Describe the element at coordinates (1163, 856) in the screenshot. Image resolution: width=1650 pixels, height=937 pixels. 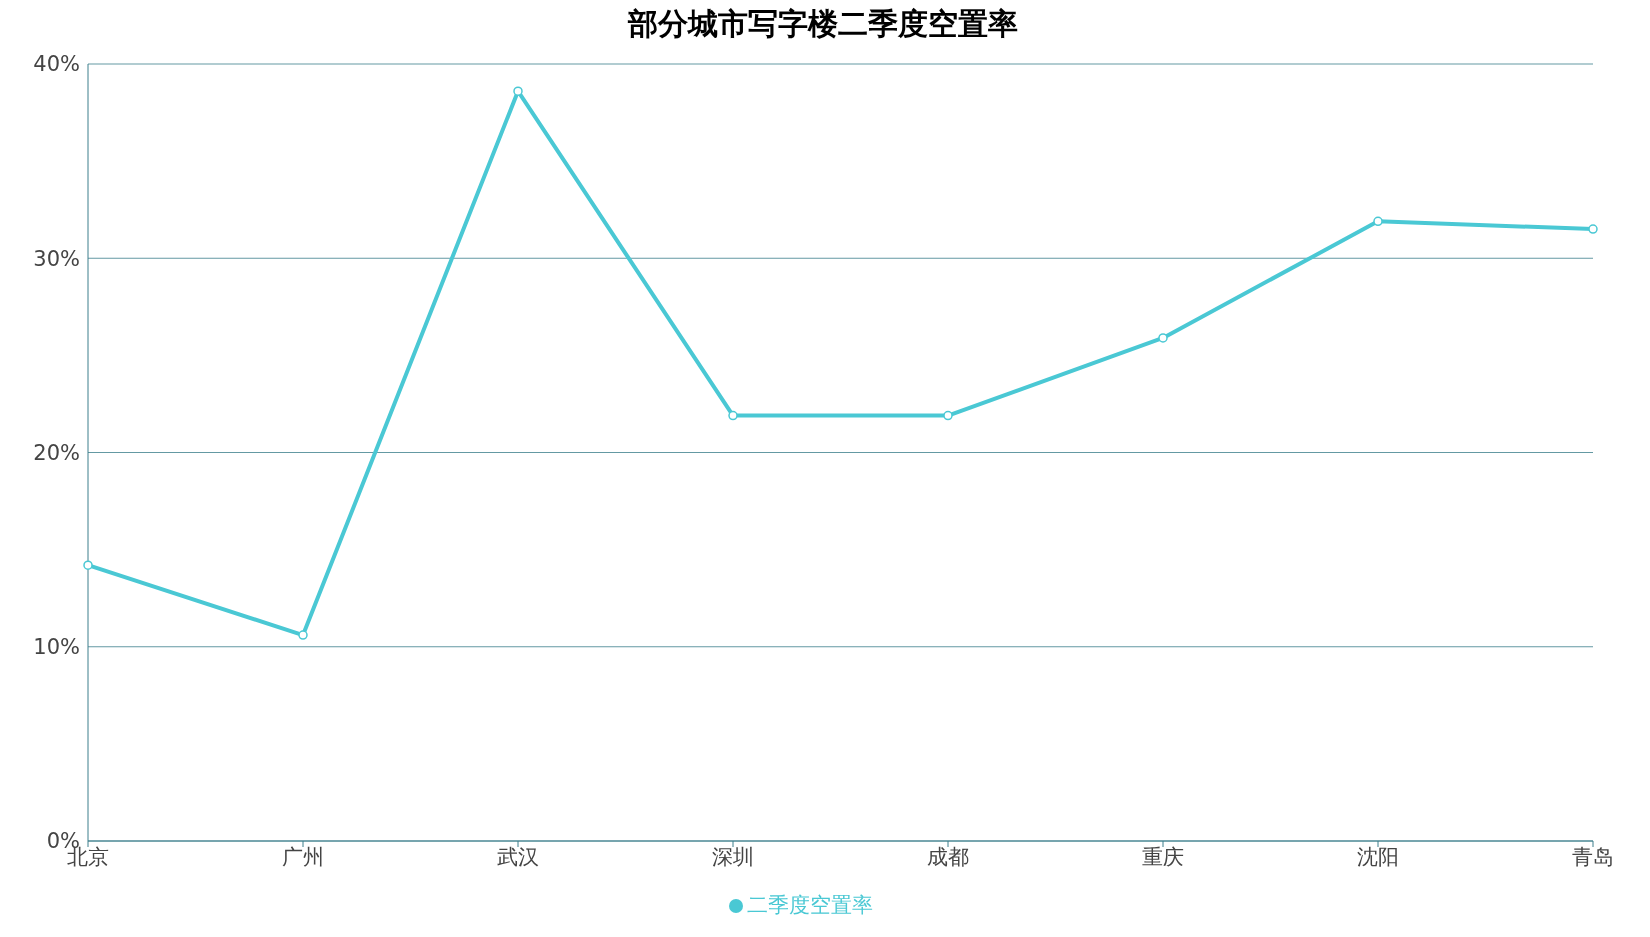
I see `x-tick-label: 重庆` at that location.